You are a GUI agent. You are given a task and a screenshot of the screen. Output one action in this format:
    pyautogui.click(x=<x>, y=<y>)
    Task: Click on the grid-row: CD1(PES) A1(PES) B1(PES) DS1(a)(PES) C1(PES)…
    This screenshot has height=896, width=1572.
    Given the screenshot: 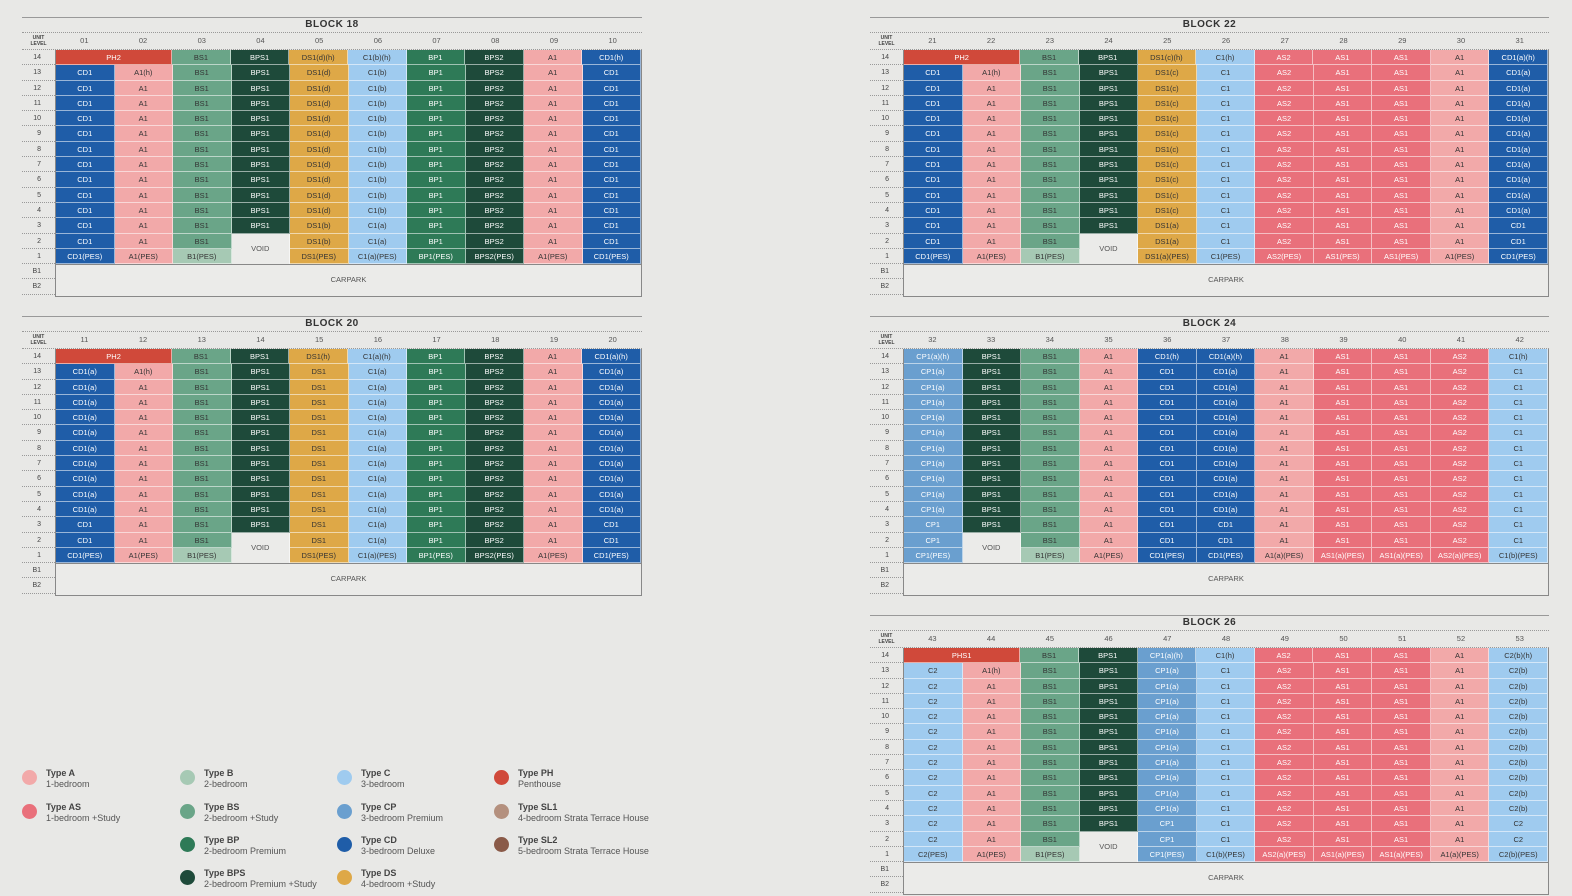 What is the action you would take?
    pyautogui.click(x=1226, y=256)
    